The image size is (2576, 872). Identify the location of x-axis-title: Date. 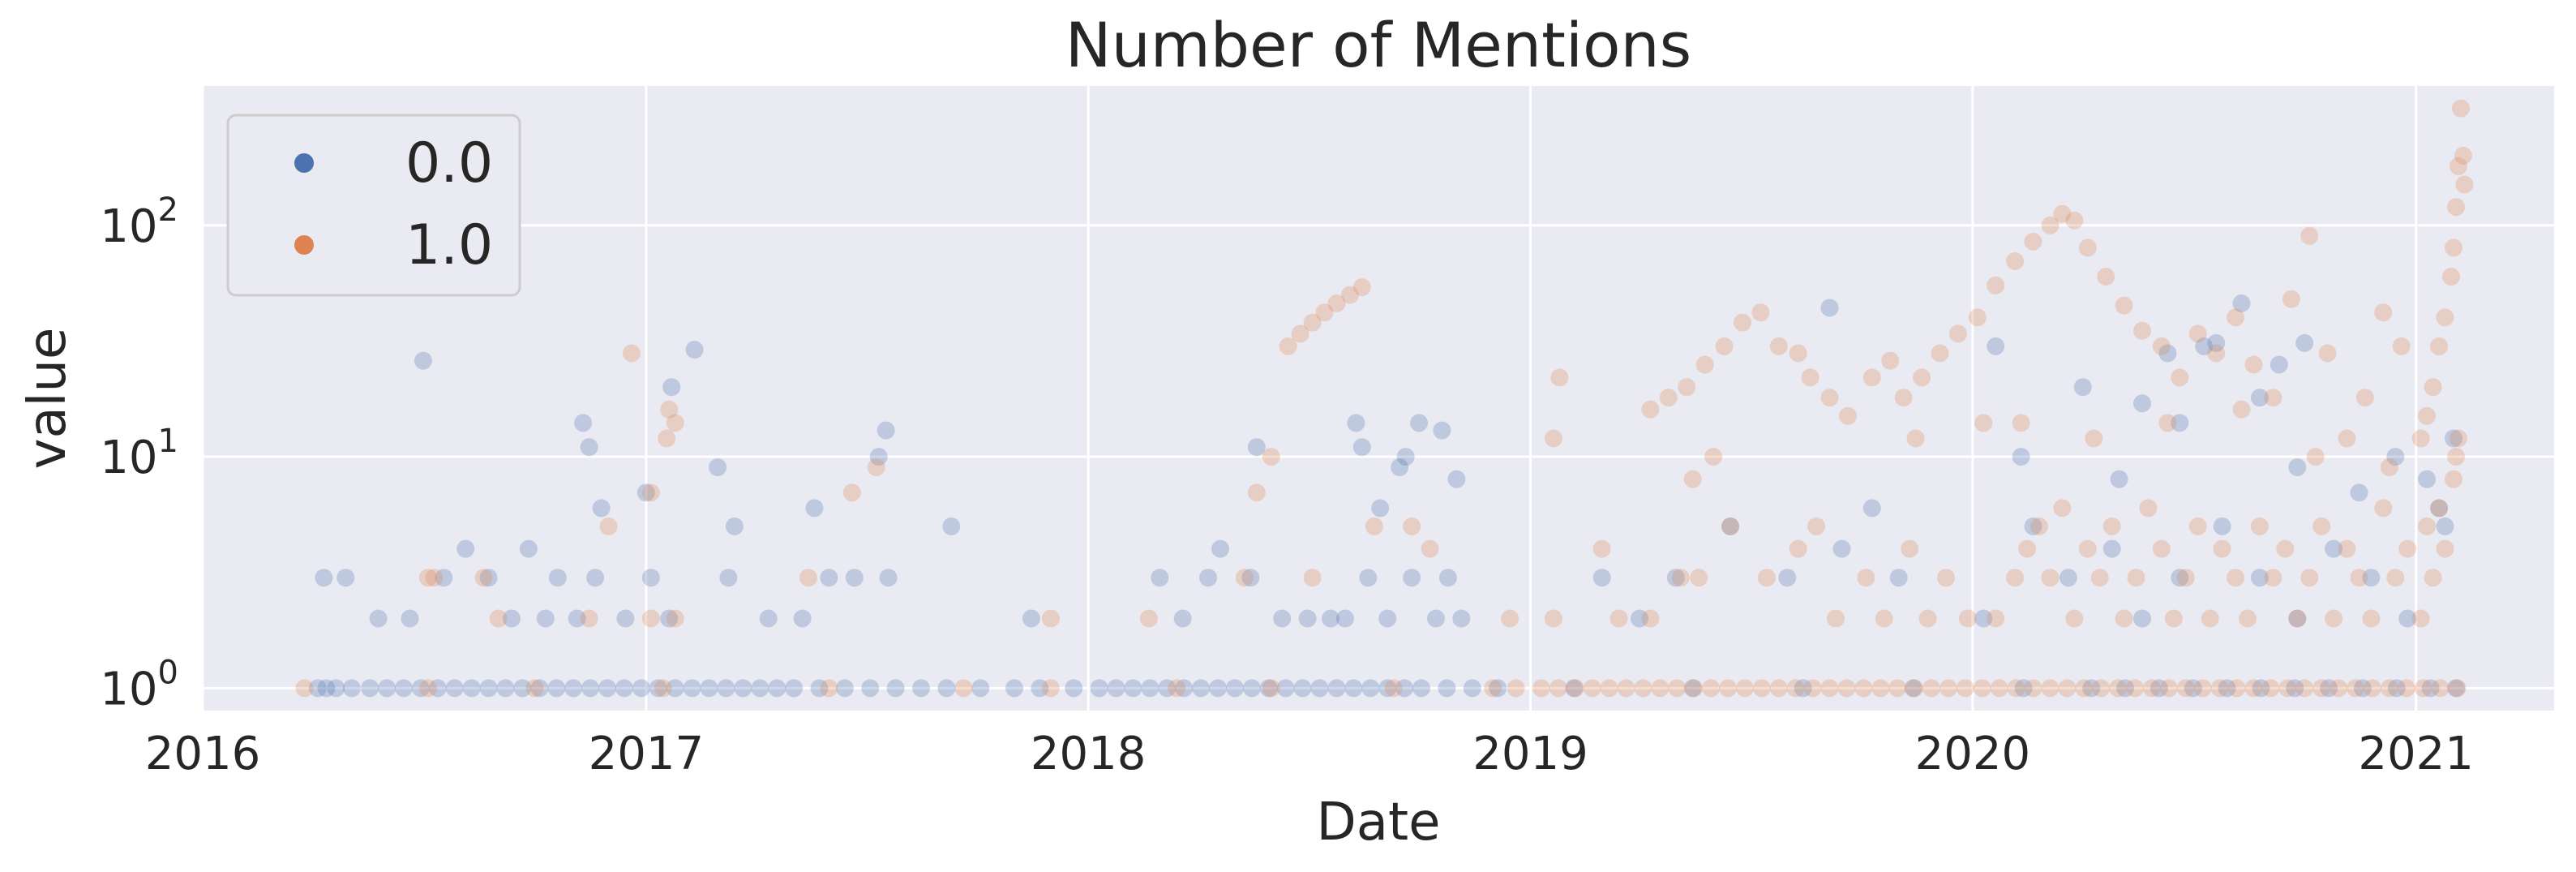
(1379, 823).